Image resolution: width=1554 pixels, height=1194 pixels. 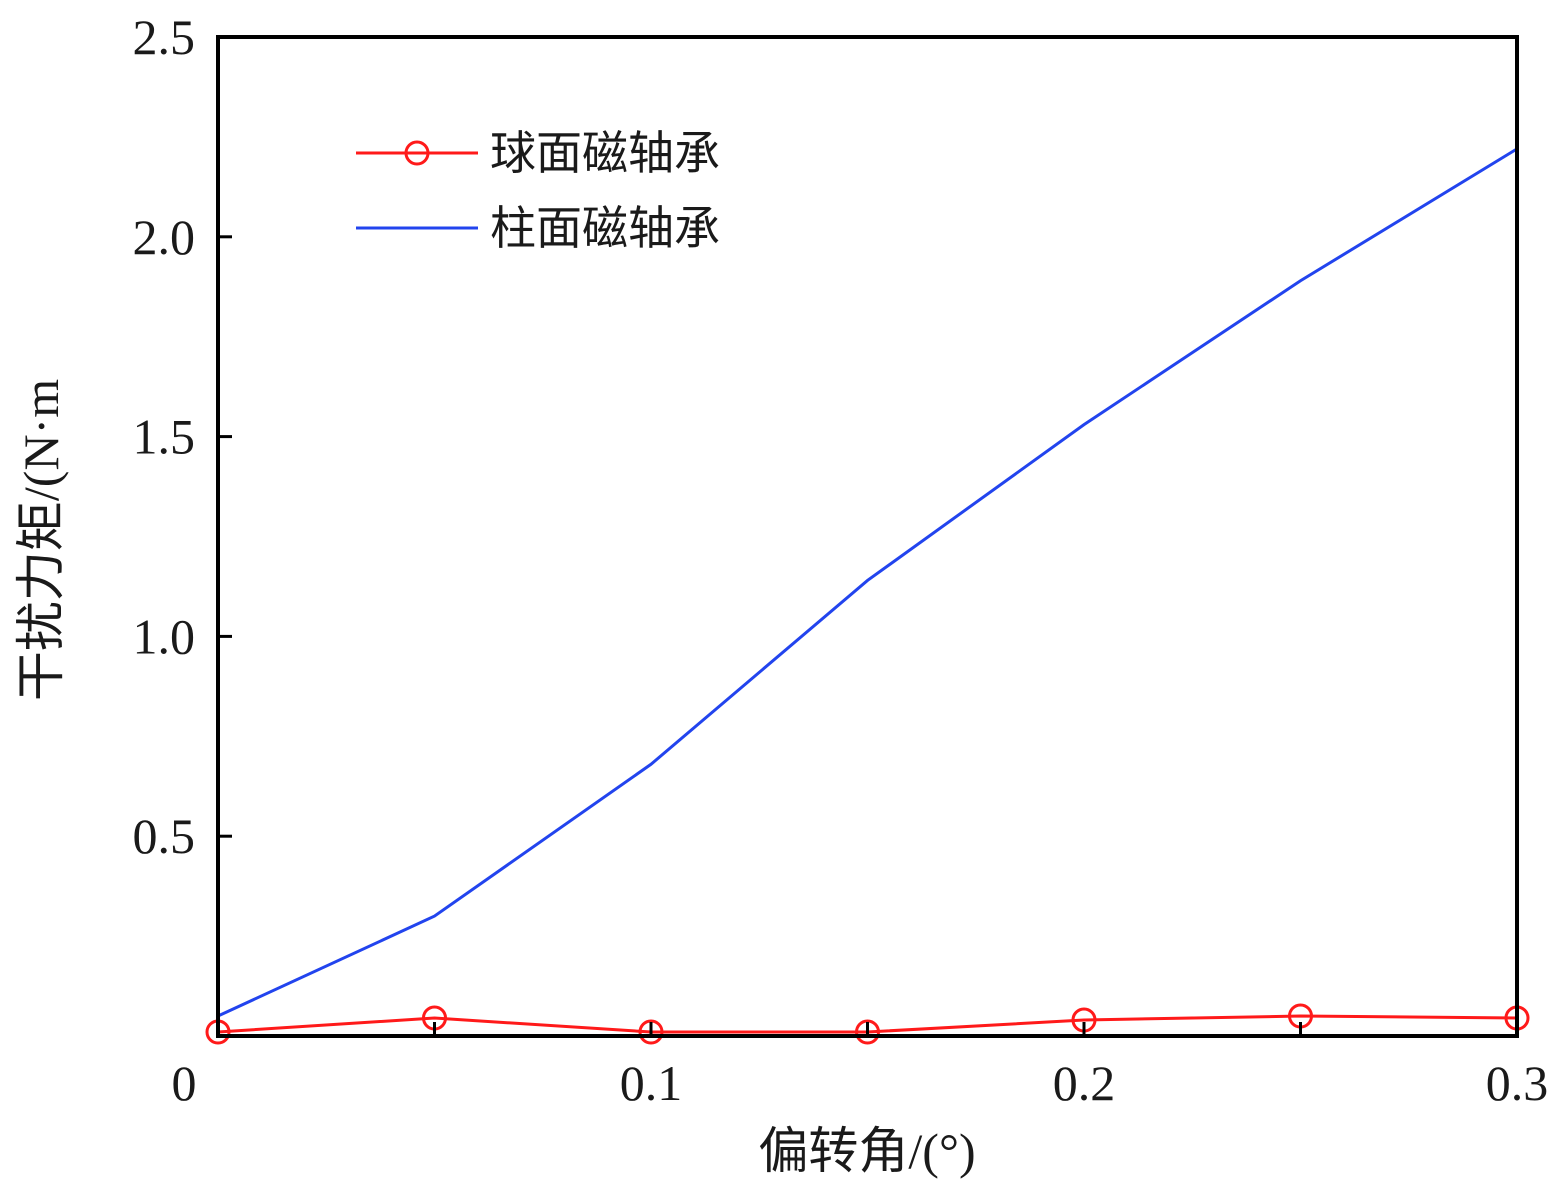 What do you see at coordinates (184, 1083) in the screenshot?
I see `x-tick-label: 0` at bounding box center [184, 1083].